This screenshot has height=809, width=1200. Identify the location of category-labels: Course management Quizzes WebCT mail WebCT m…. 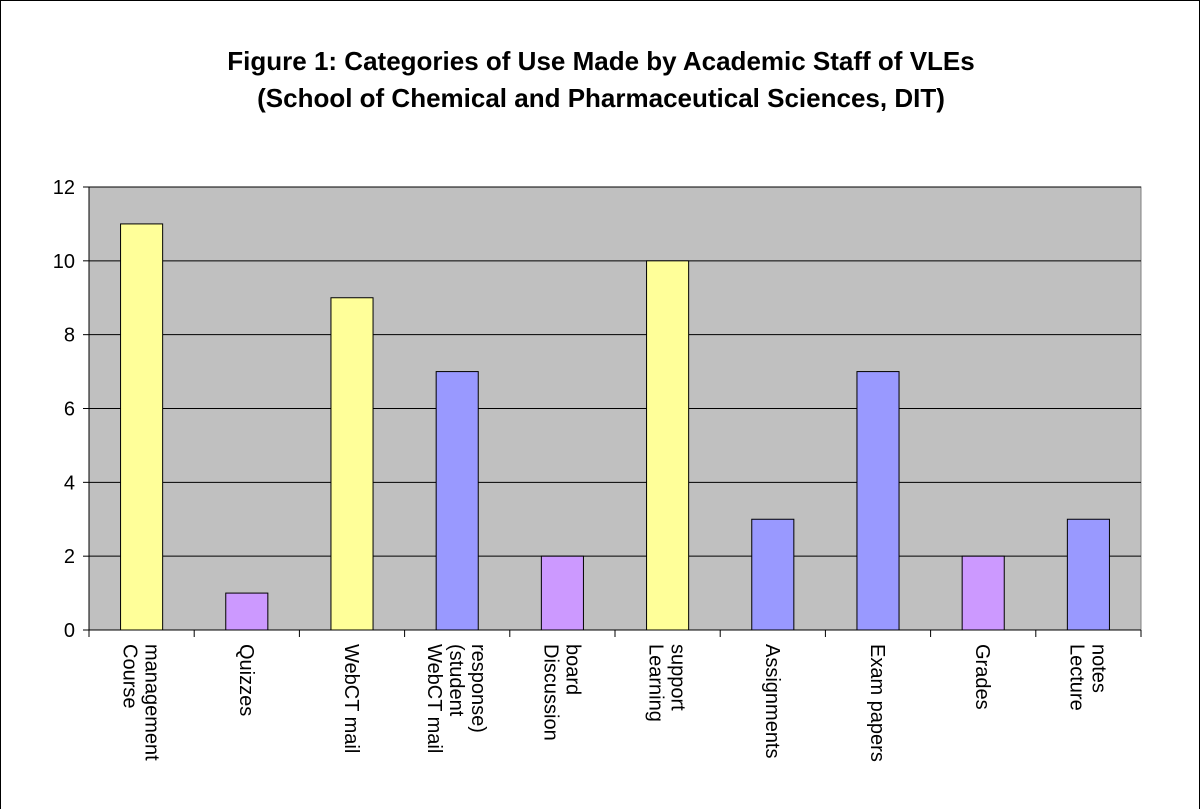
(614, 703).